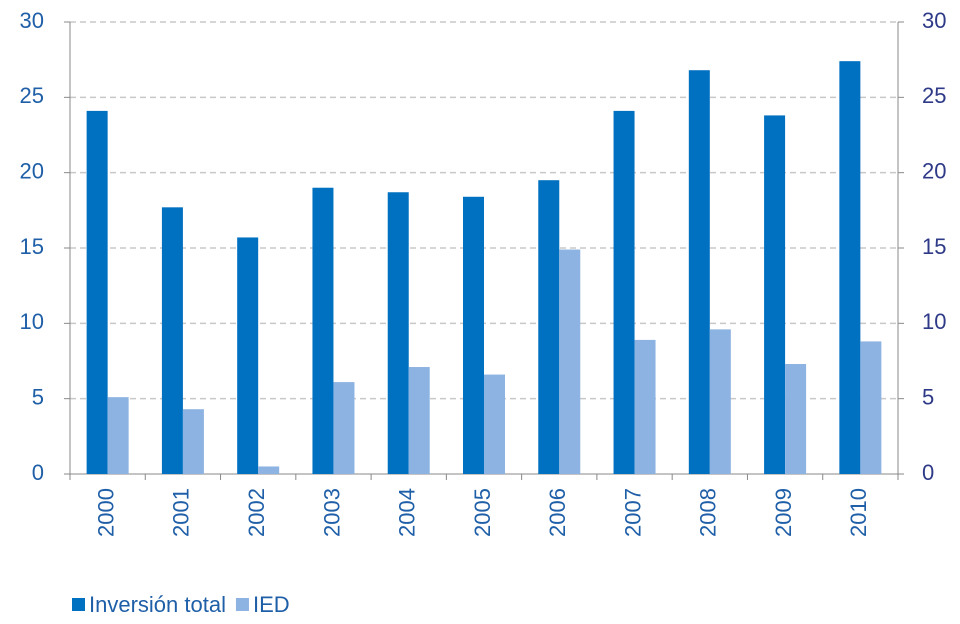 Image resolution: width=960 pixels, height=624 pixels. I want to click on y-tick-label: 30, so click(32, 20).